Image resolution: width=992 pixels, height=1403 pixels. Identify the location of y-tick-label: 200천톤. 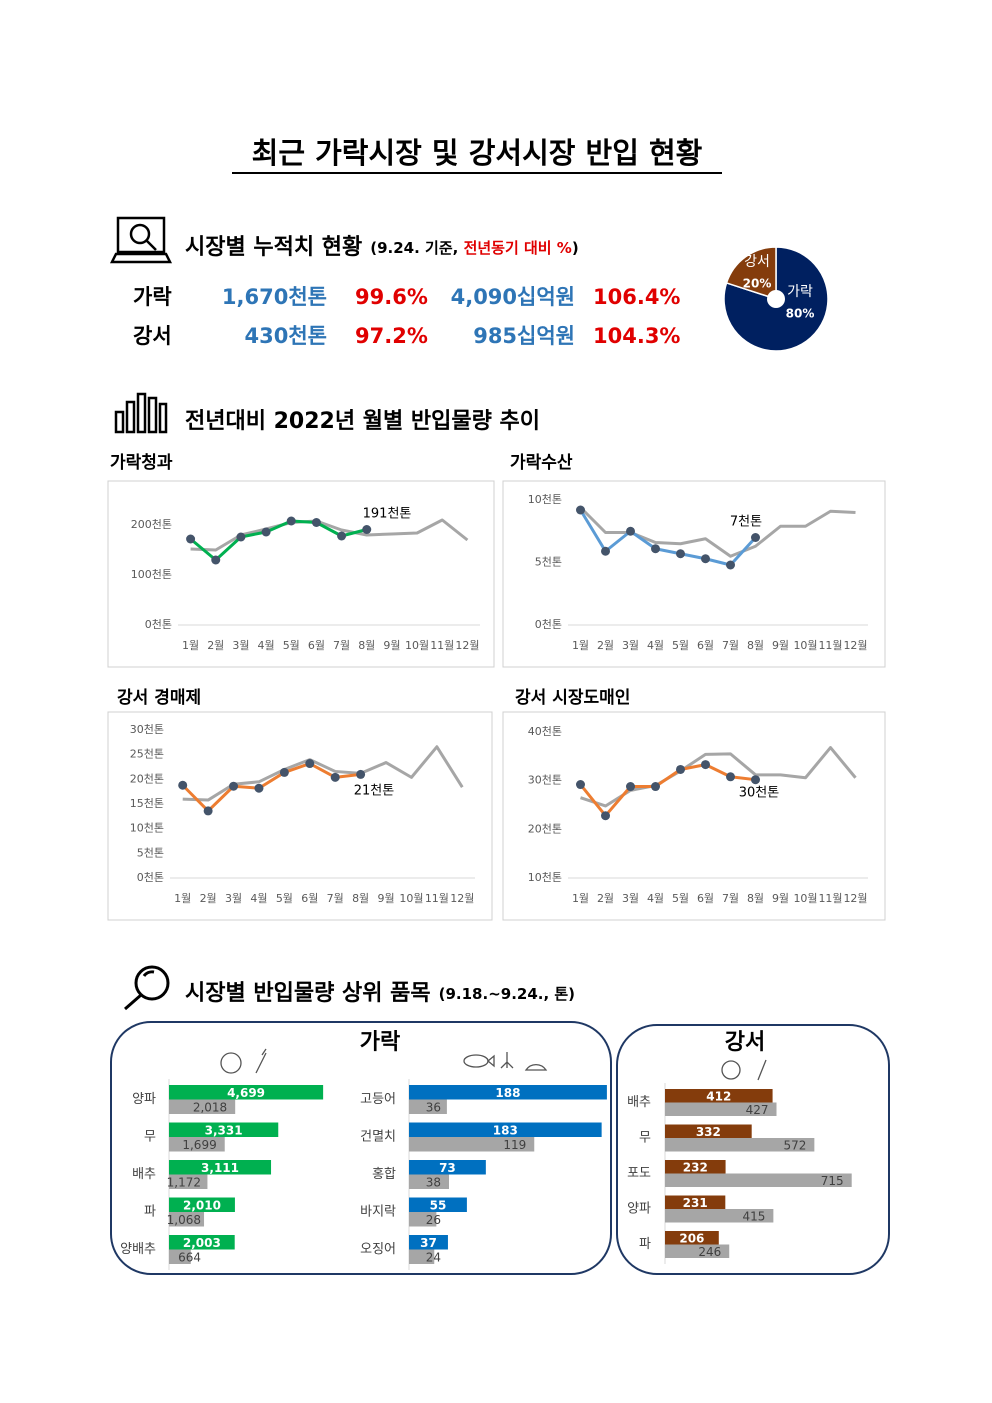
(151, 524).